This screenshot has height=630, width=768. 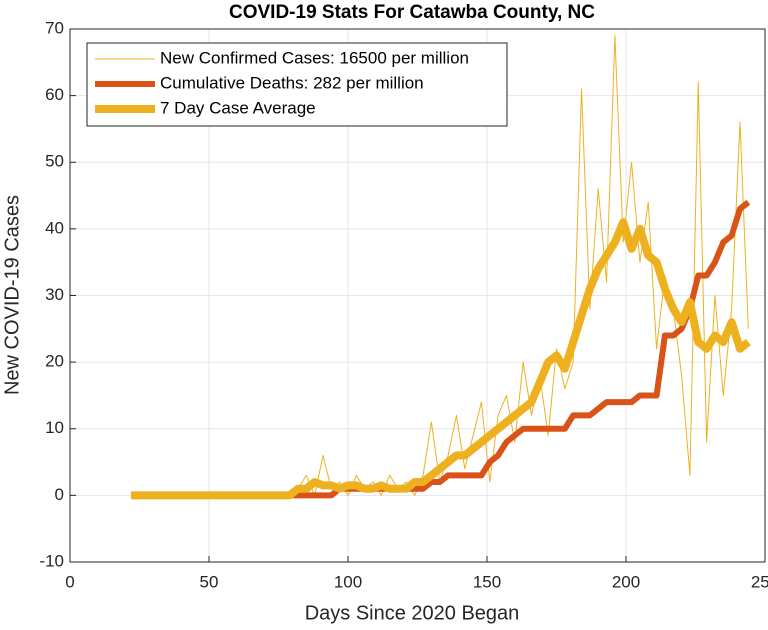 I want to click on y-tick-label: 70, so click(x=54, y=27).